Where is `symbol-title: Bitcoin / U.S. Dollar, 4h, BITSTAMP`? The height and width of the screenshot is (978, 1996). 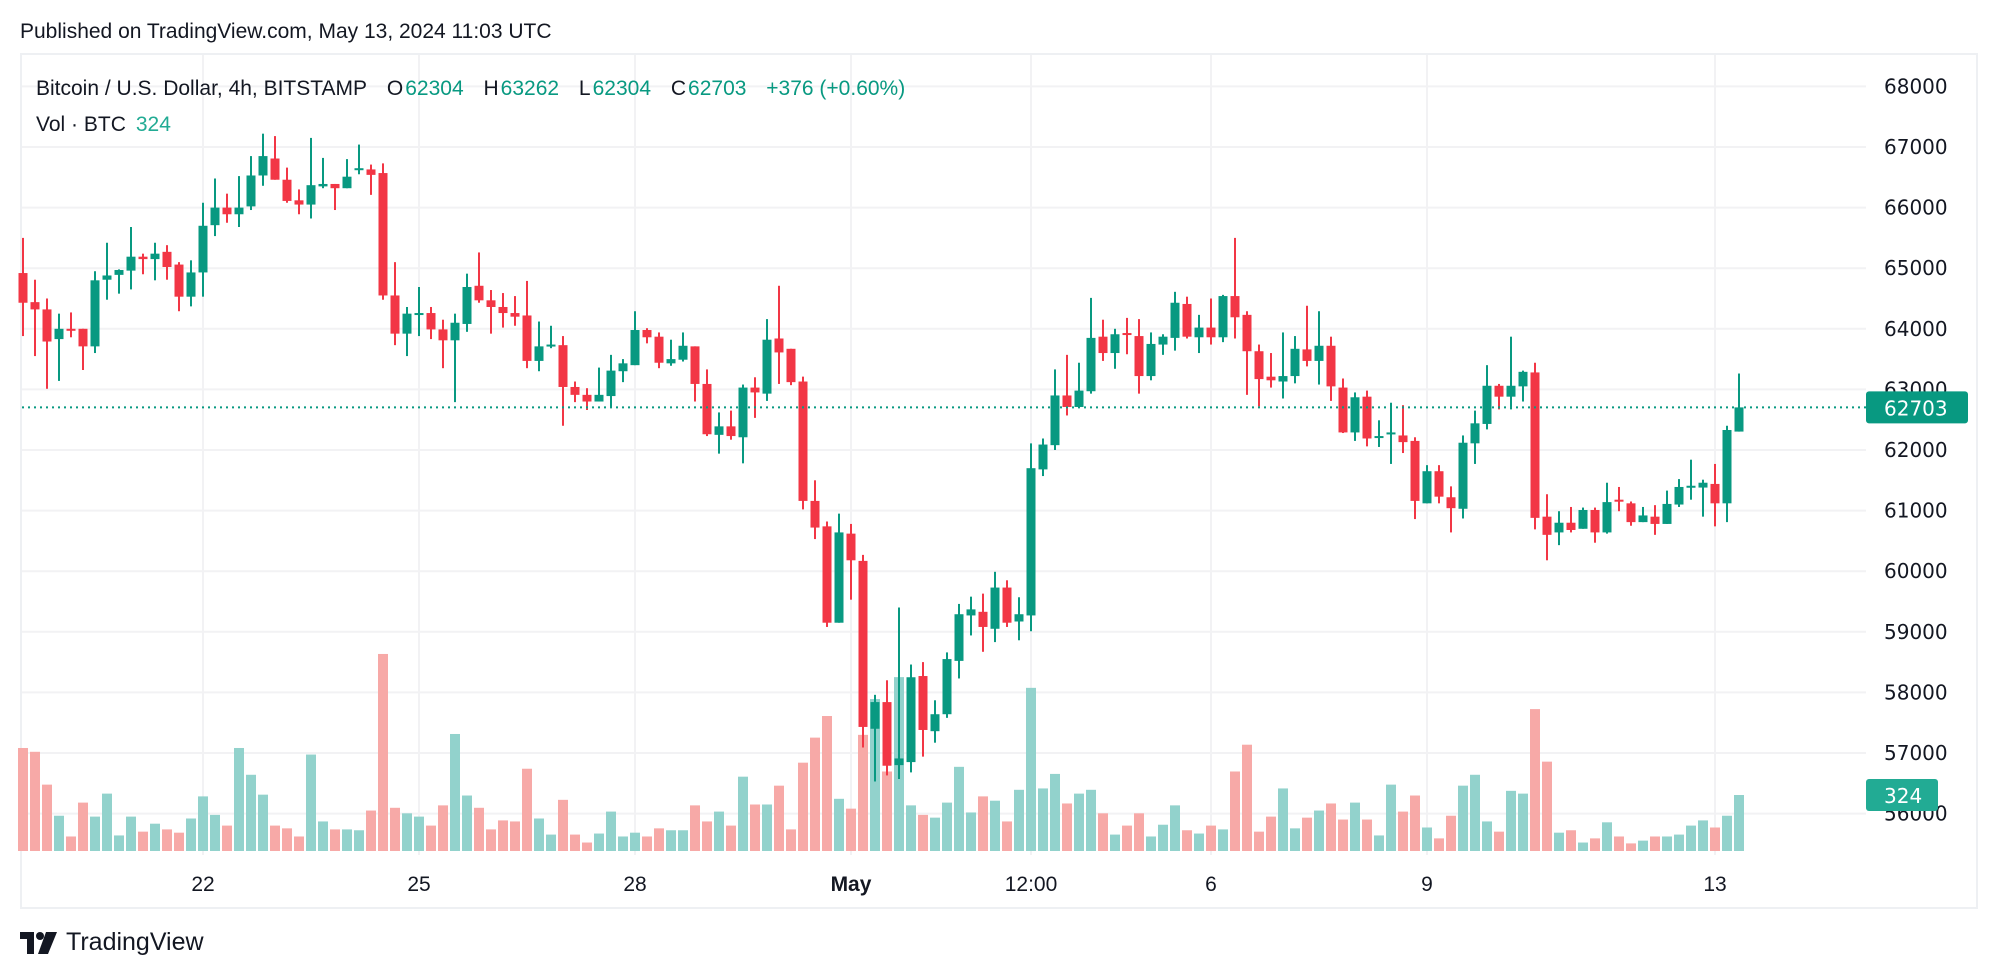 symbol-title: Bitcoin / U.S. Dollar, 4h, BITSTAMP is located at coordinates (202, 88).